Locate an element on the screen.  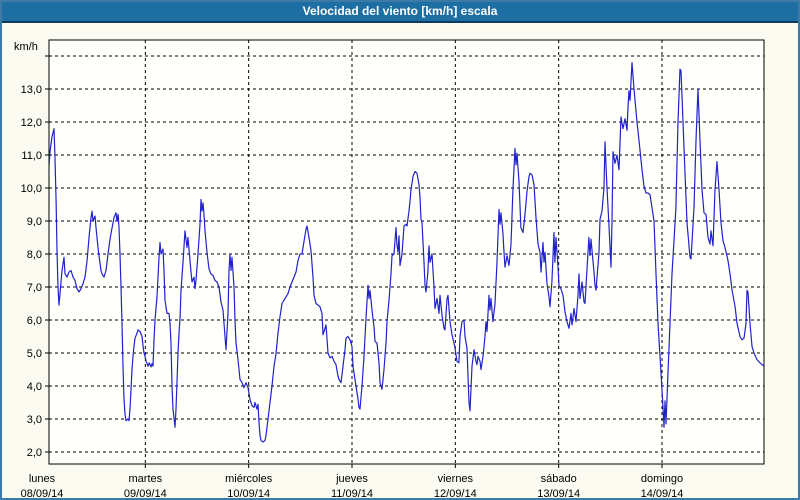
svg-text: 2,0 is located at coordinates (34, 453).